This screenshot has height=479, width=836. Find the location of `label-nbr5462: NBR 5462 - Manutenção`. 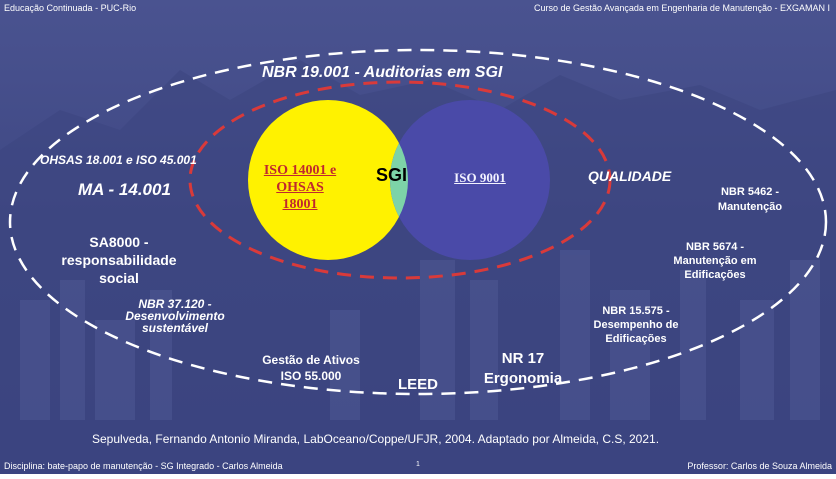

label-nbr5462: NBR 5462 - Manutenção is located at coordinates (750, 199).